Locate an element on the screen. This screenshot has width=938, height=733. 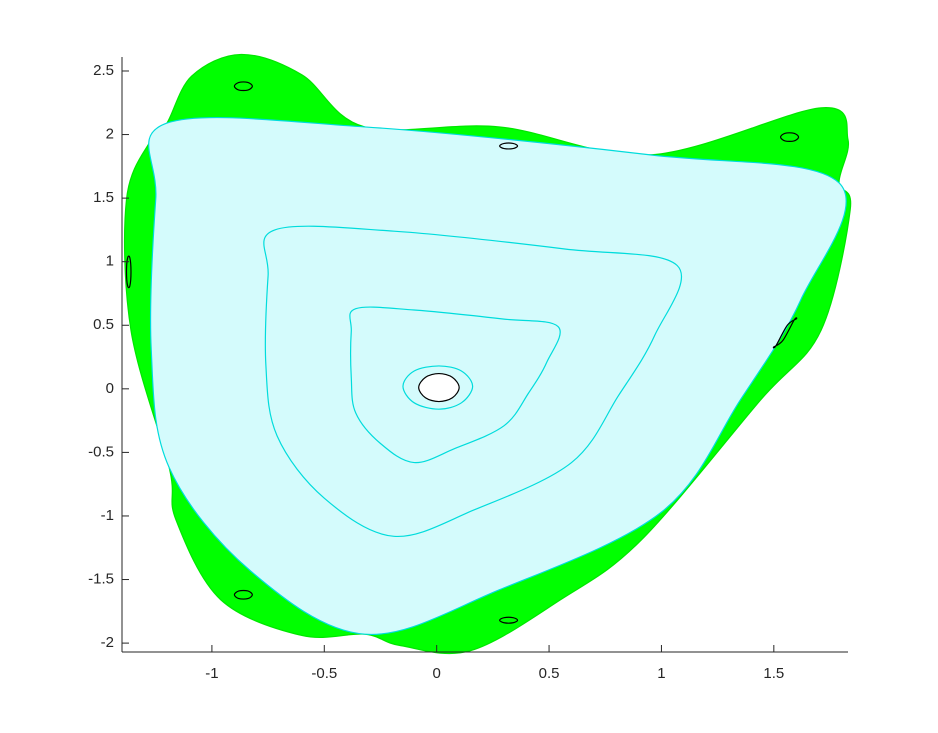
y-tick-label: -1 is located at coordinates (107, 515).